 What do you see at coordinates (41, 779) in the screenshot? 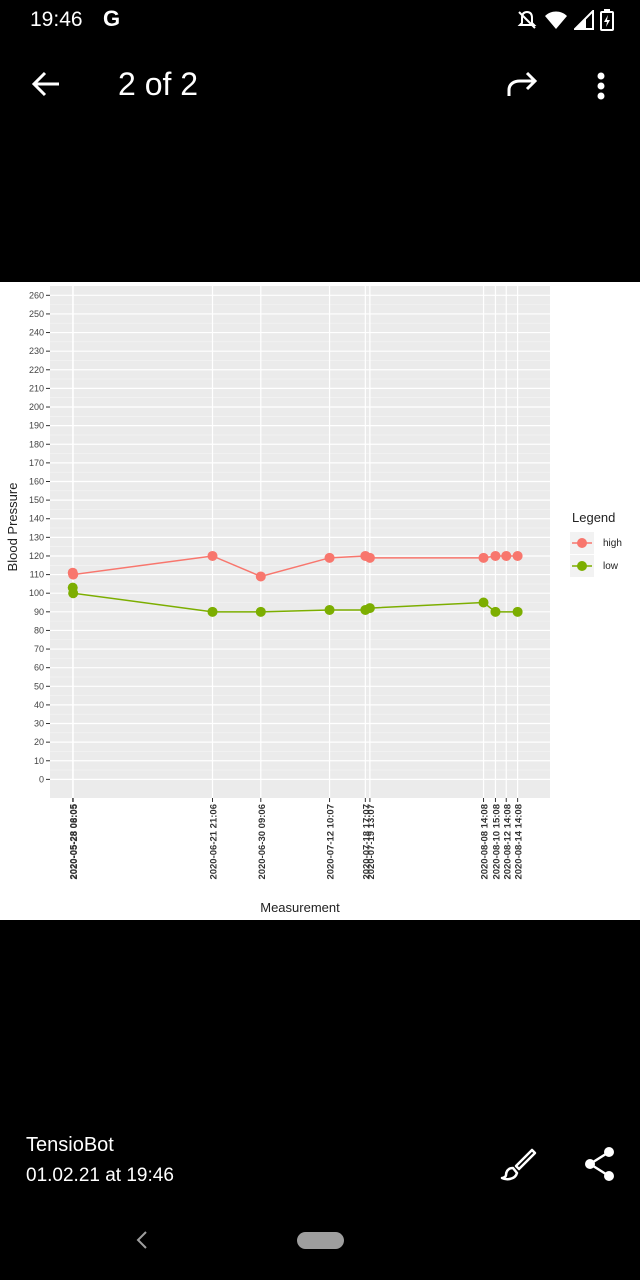
I see `y-tick-label: 0` at bounding box center [41, 779].